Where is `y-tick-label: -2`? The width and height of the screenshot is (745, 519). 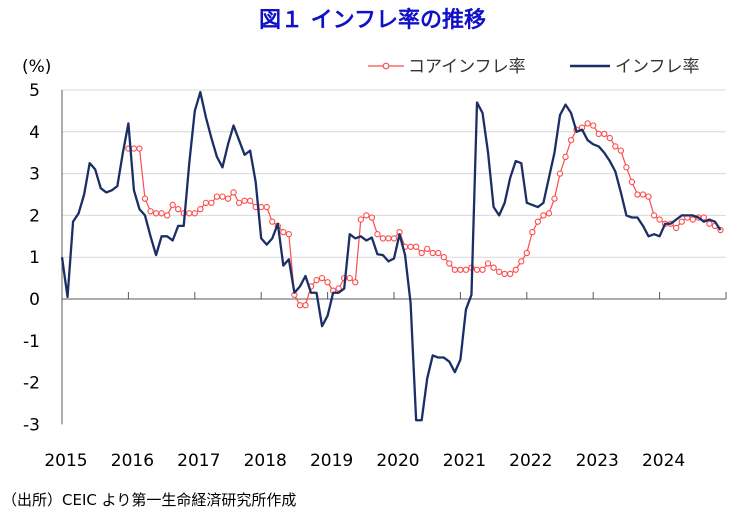
y-tick-label: -2 is located at coordinates (31, 384).